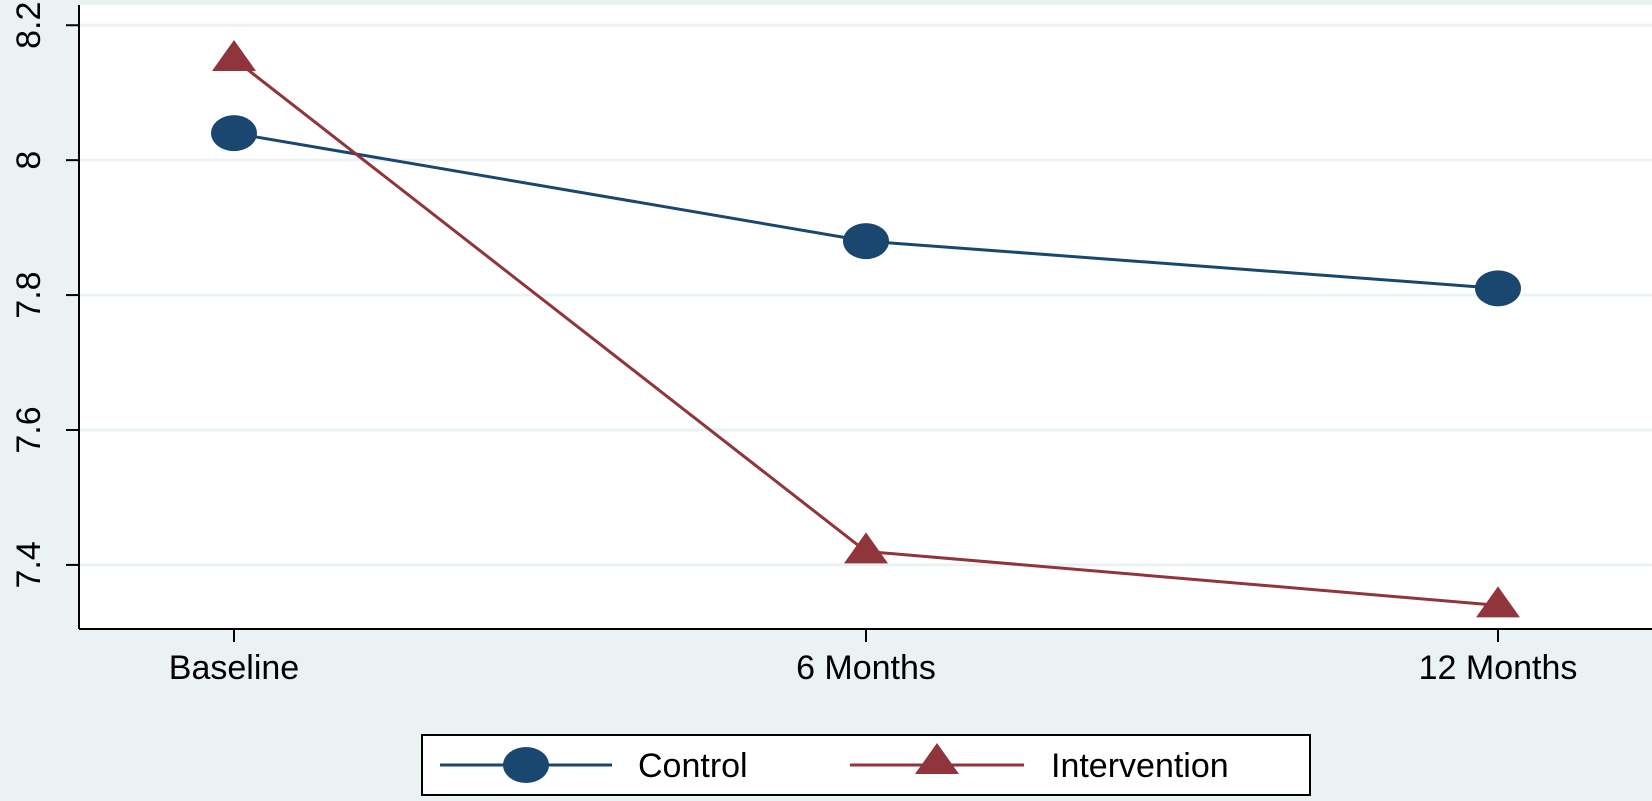 The image size is (1652, 801). I want to click on legend: Control Intervention, so click(866, 765).